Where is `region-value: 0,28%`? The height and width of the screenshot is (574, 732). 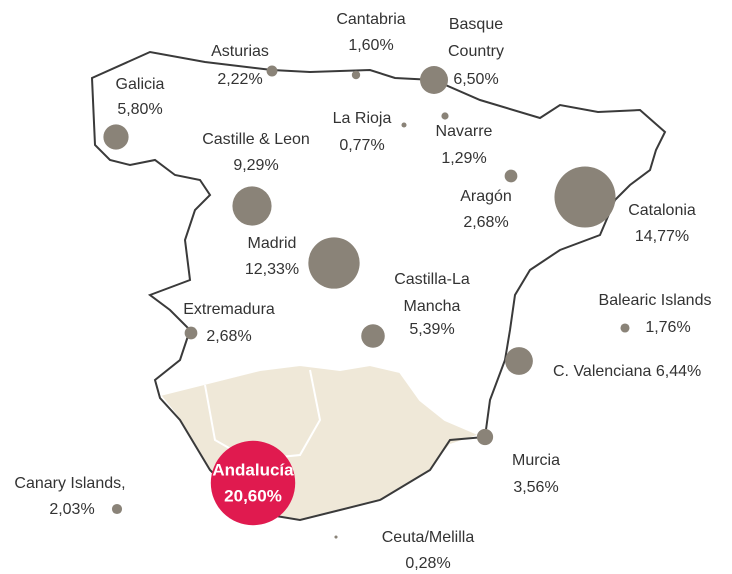 region-value: 0,28% is located at coordinates (427, 563).